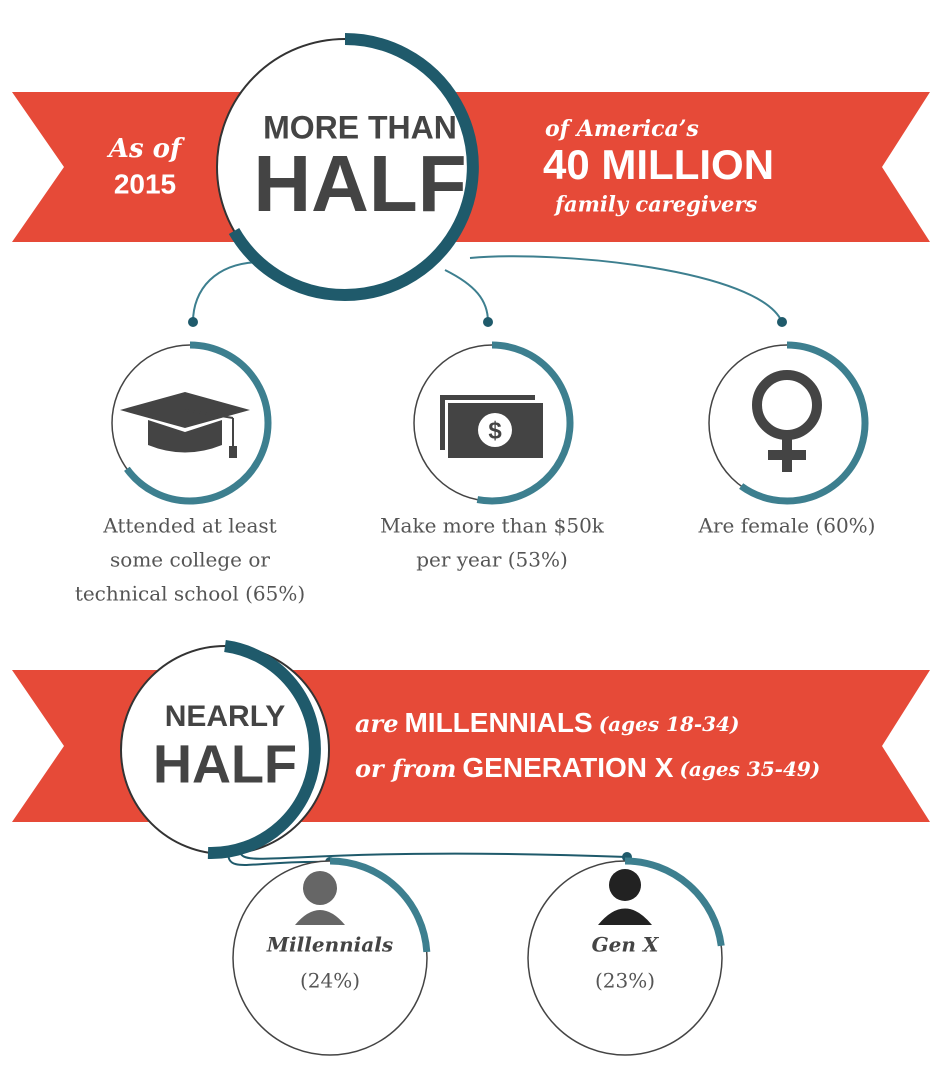  I want to click on stat-label: technical school (65%), so click(190, 594).